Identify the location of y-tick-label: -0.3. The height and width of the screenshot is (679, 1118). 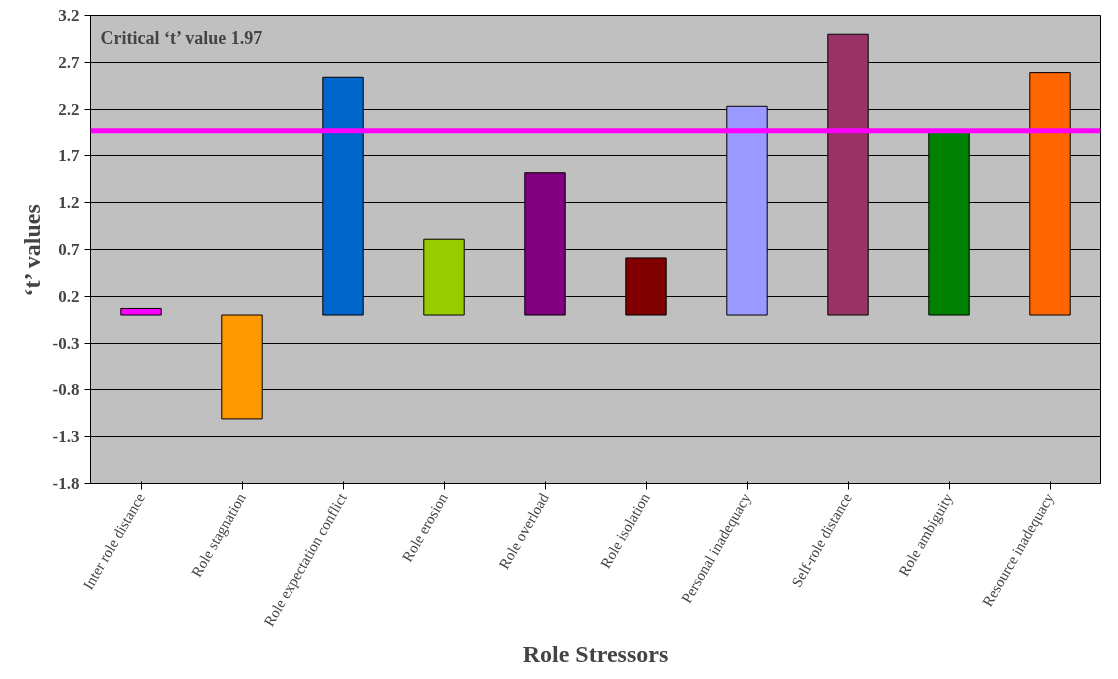
(66, 343).